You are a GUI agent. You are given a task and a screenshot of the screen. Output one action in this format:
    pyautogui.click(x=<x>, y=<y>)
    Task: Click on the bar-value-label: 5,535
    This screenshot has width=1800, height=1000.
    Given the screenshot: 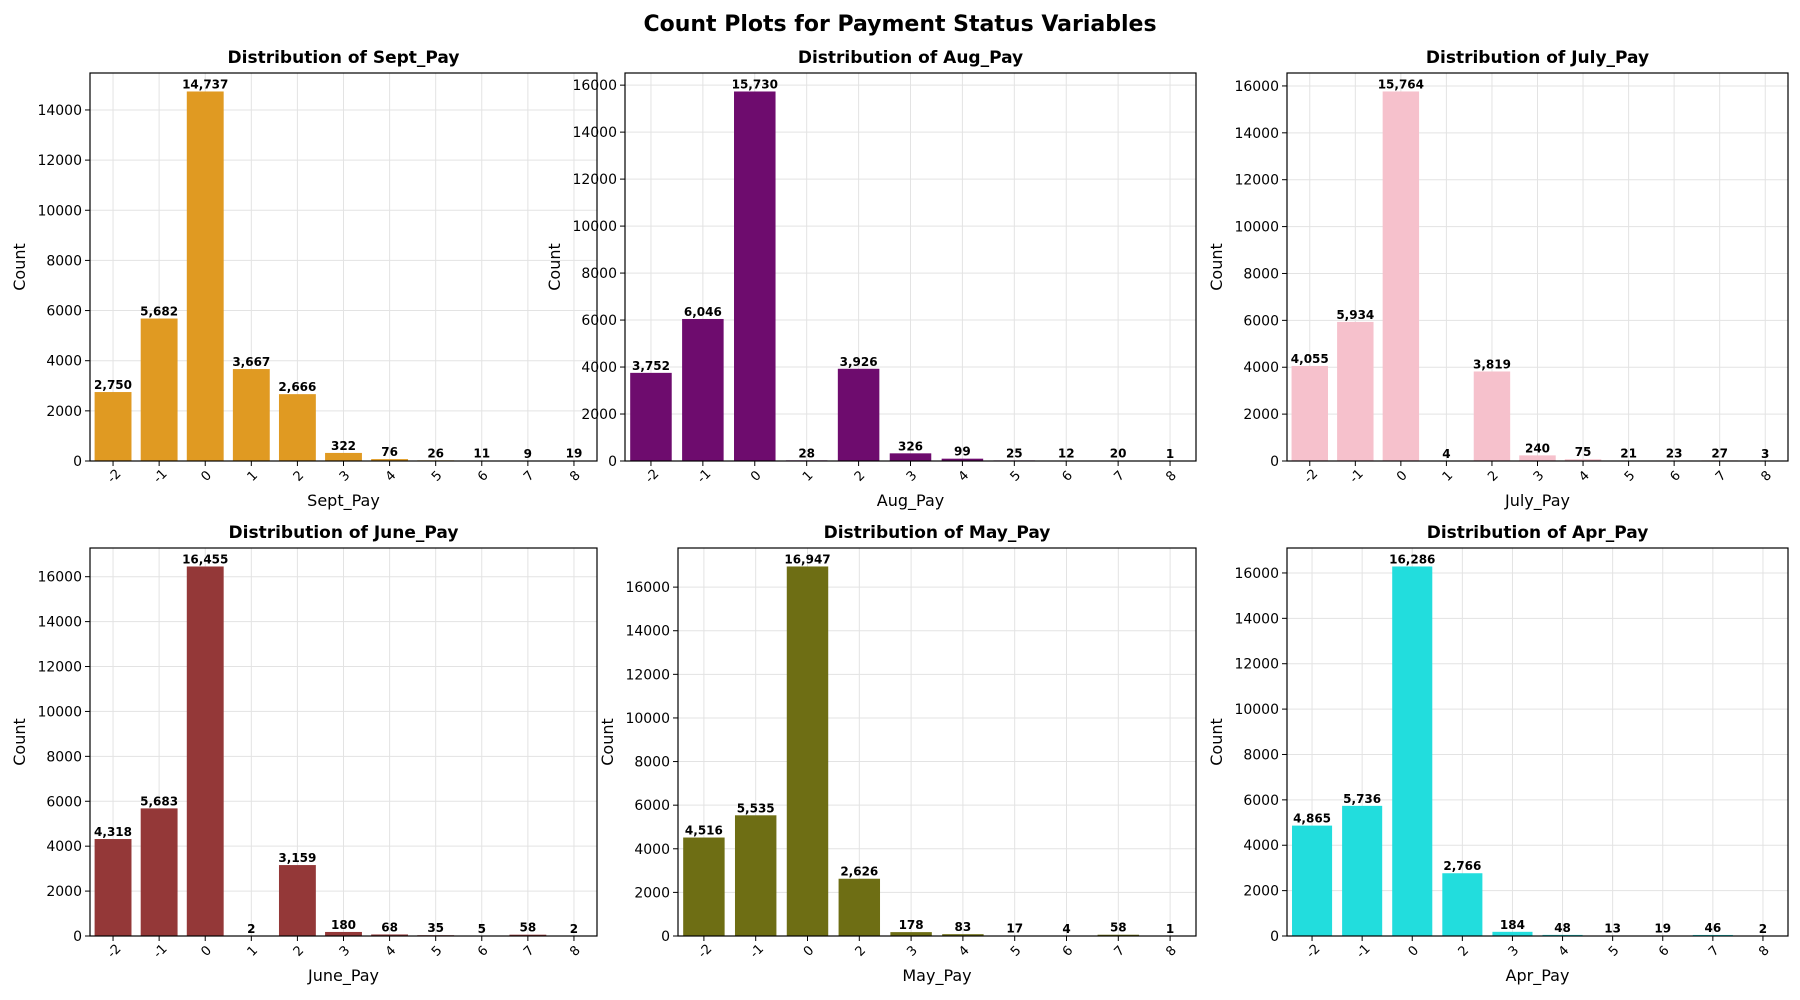 What is the action you would take?
    pyautogui.click(x=756, y=808)
    